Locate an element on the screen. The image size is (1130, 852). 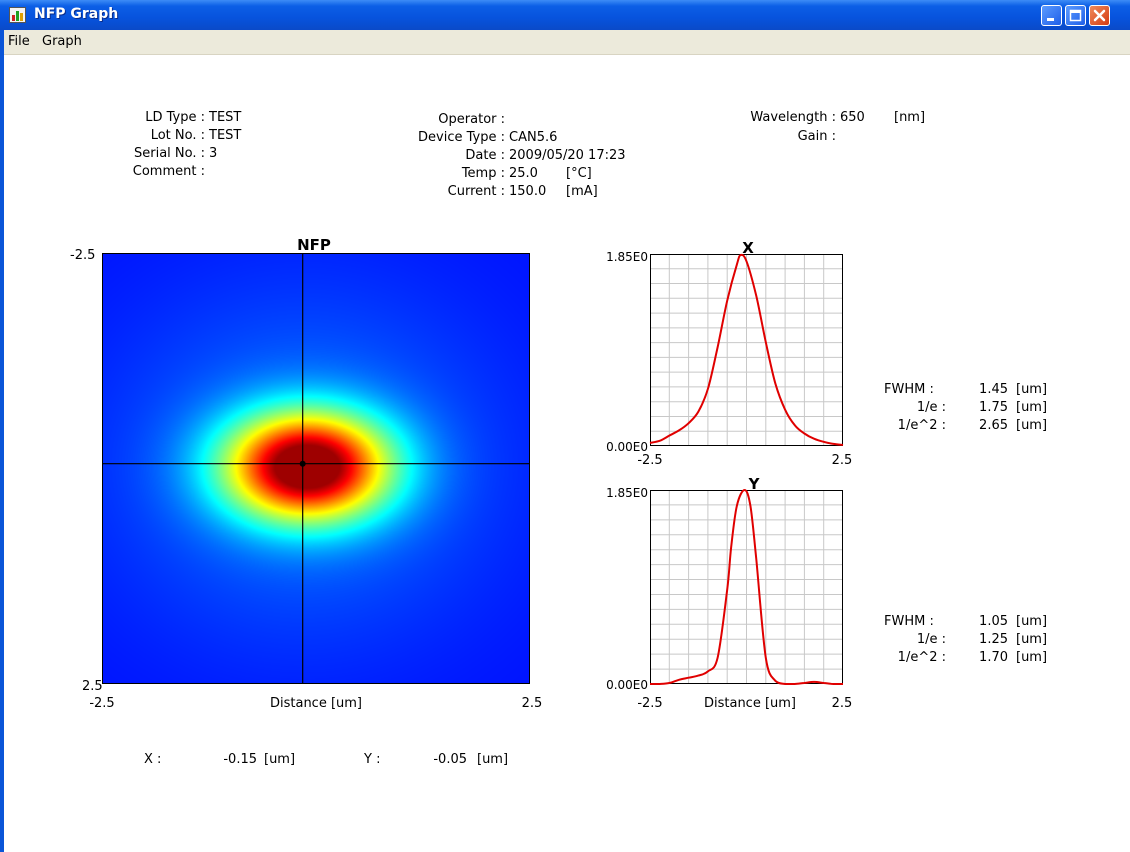
device-type-label: Device Type : is located at coordinates (461, 137).